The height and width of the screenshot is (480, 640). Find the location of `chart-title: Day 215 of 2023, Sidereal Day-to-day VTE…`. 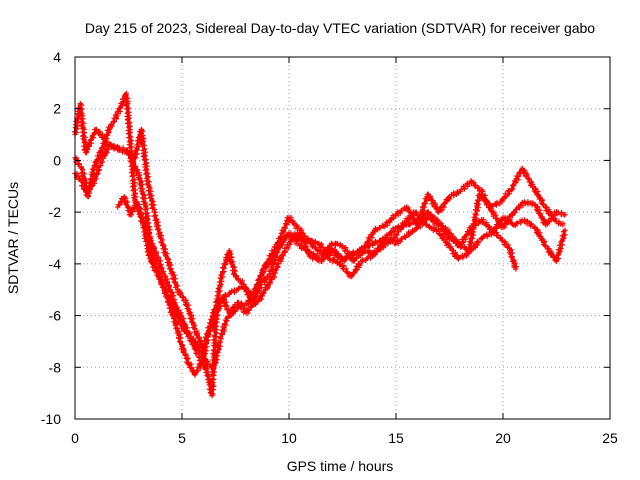

chart-title: Day 215 of 2023, Sidereal Day-to-day VTE… is located at coordinates (340, 28).